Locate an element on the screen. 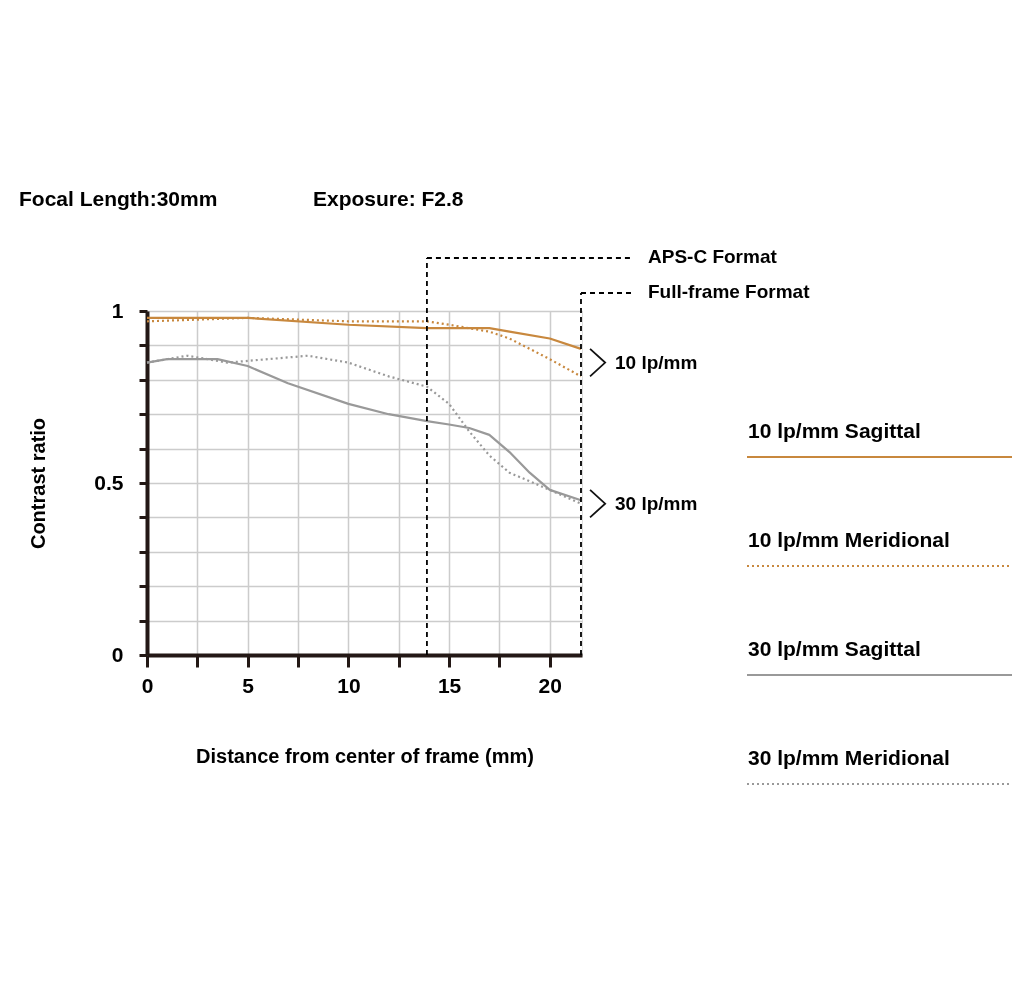 The width and height of the screenshot is (1024, 995). x-tick-label: 15 is located at coordinates (449, 685).